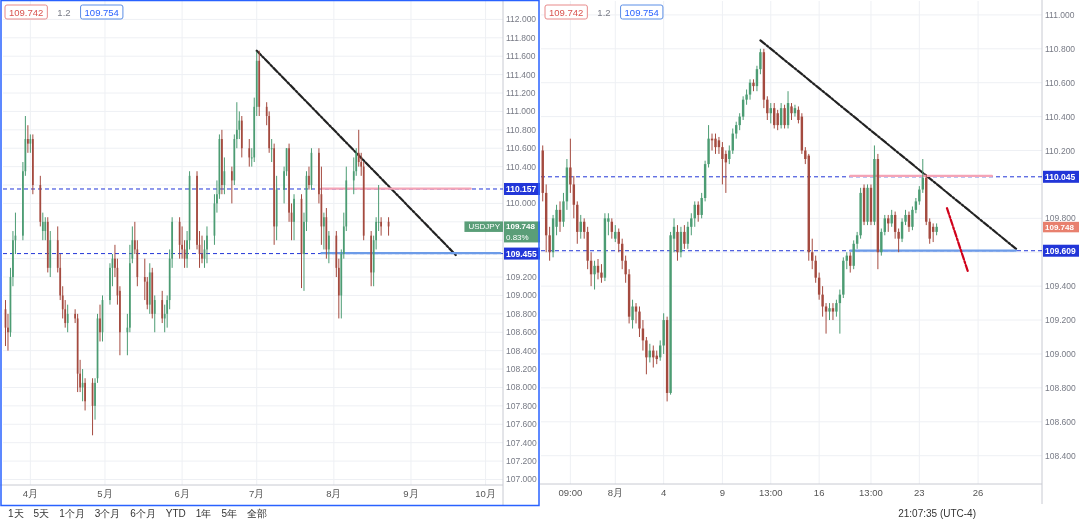 The width and height of the screenshot is (1080, 524). Describe the element at coordinates (919, 492) in the screenshot. I see `x-tick-label: 23` at that location.